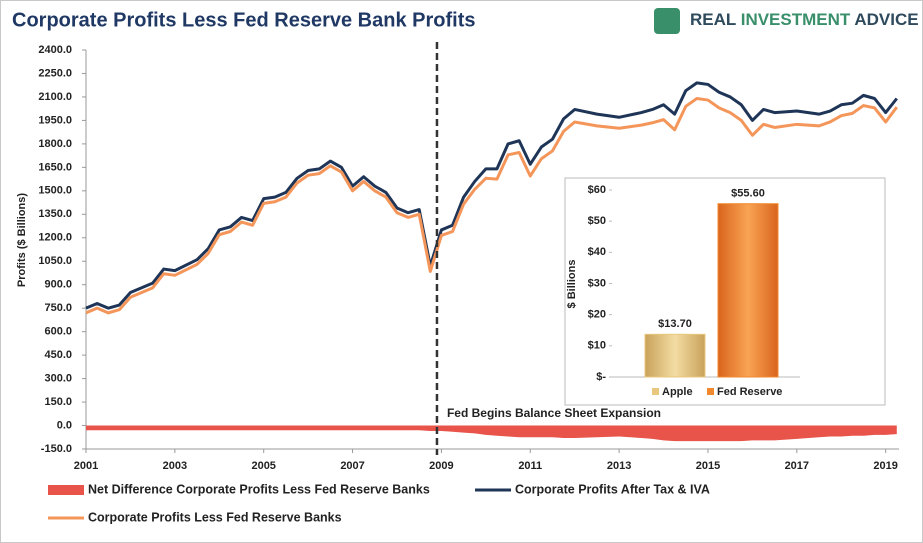 This screenshot has height=543, width=923. I want to click on inset-legend-label: Apple, so click(677, 392).